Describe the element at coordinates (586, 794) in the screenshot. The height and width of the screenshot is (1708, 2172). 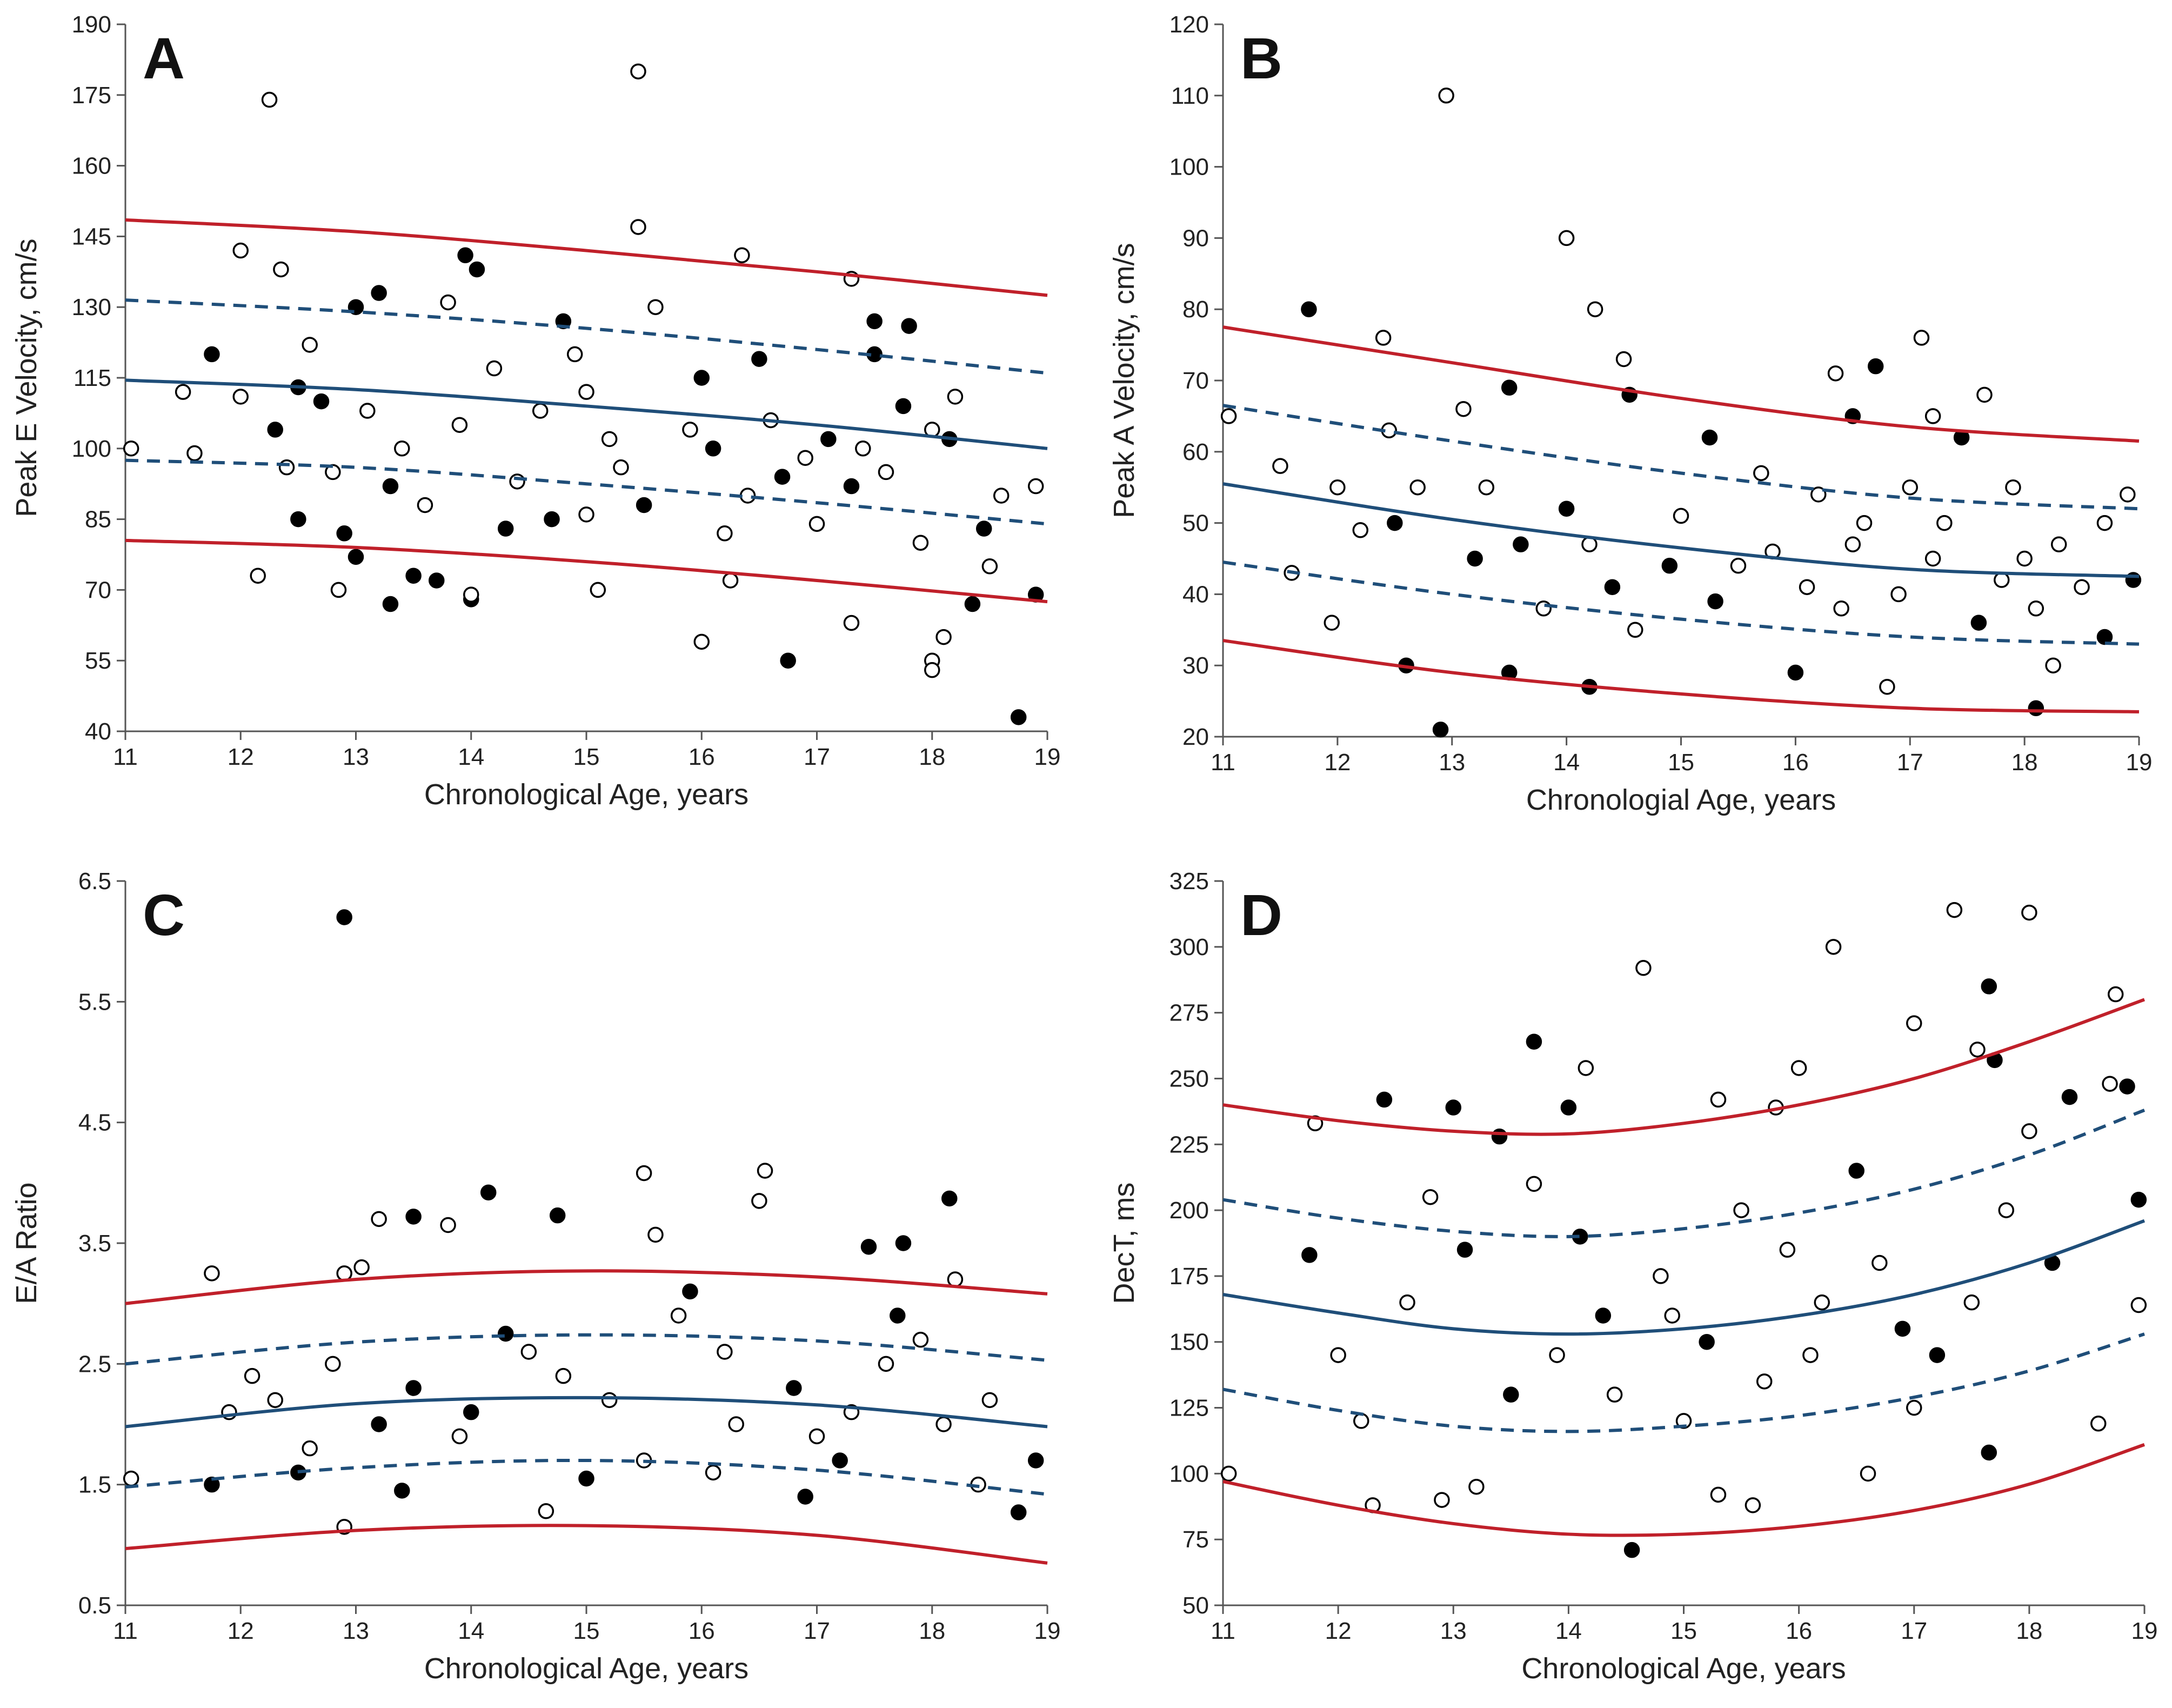
I see `x-axis-title: Chronological Age, years` at that location.